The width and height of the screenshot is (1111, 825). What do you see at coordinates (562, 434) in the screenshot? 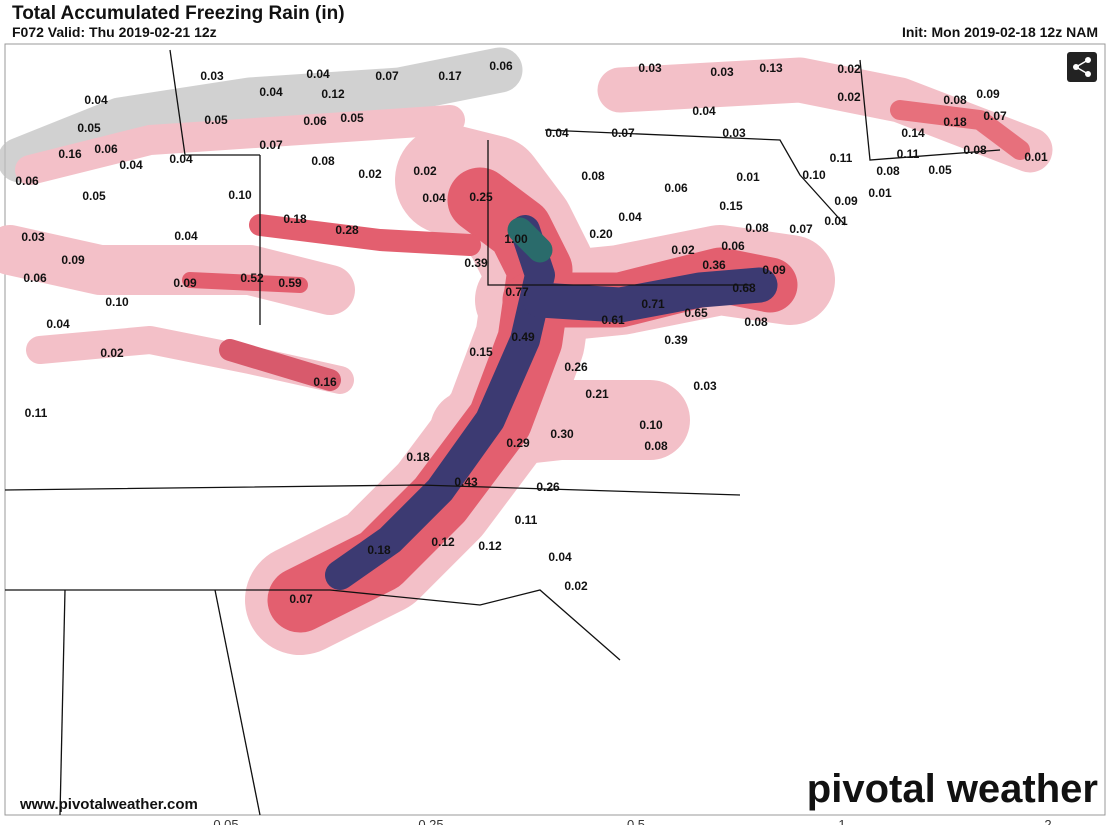
I see `value-label: 0.30` at bounding box center [562, 434].